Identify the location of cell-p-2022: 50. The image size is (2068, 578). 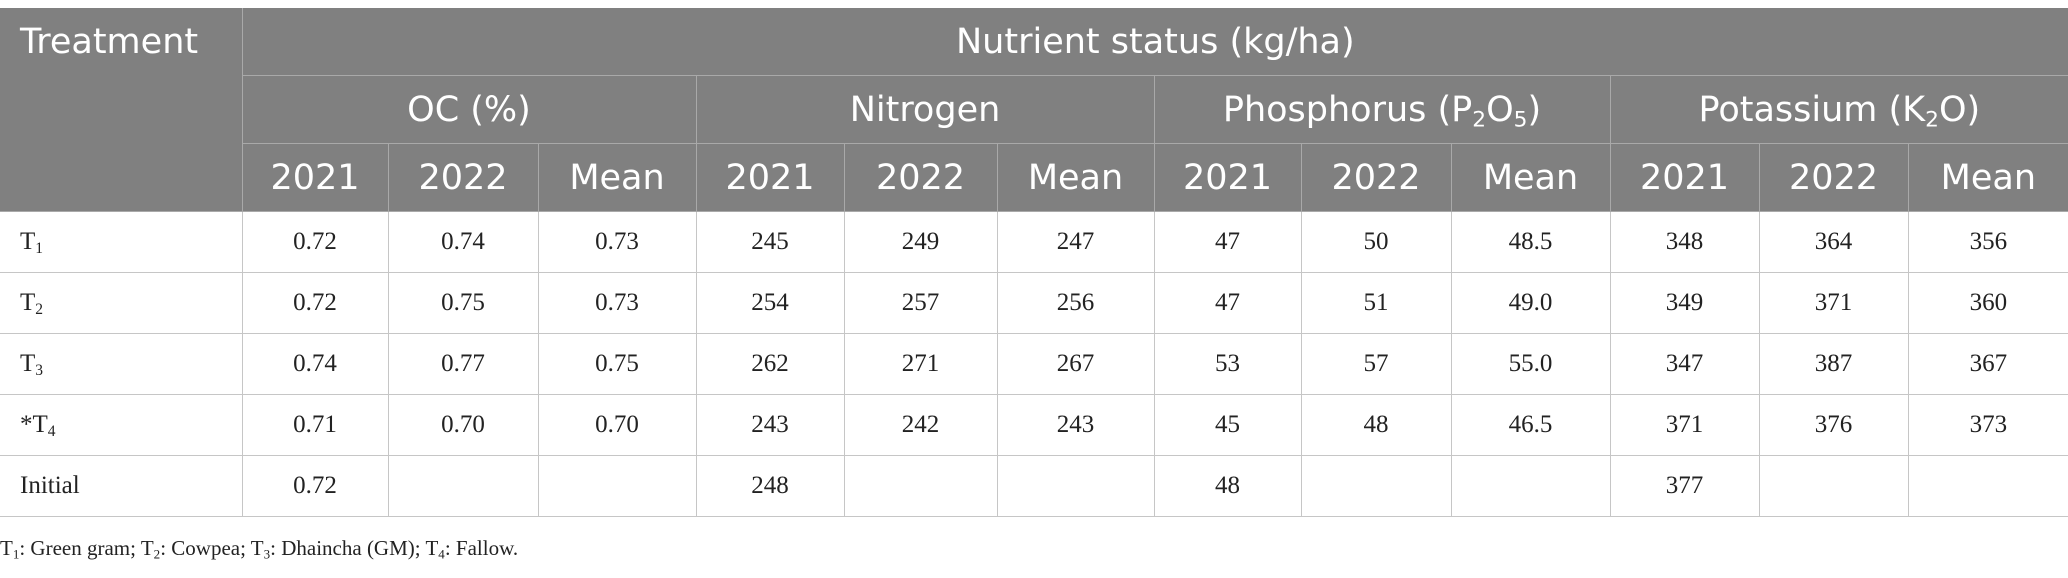
(1376, 242).